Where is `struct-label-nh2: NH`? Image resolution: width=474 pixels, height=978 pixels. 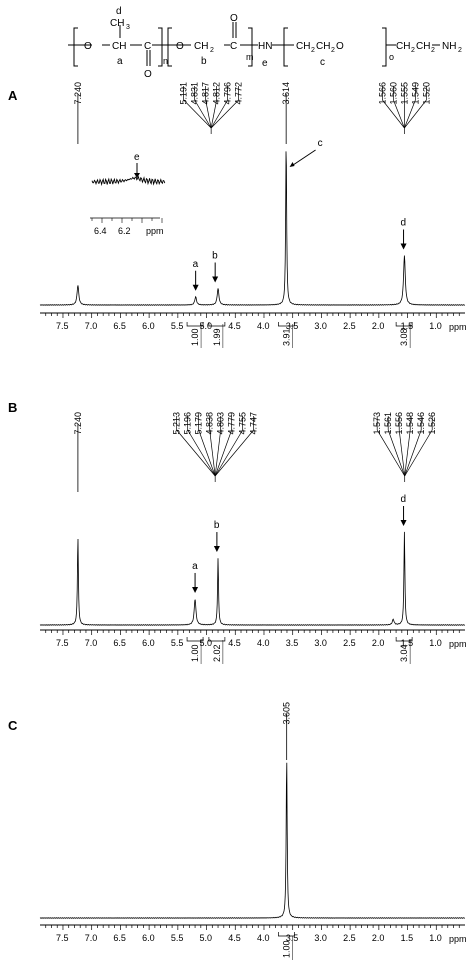
struct-label-nh2: NH is located at coordinates (449, 46).